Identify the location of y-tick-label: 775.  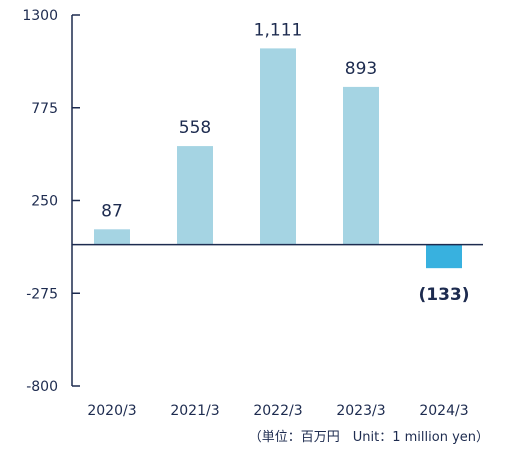
(44, 109).